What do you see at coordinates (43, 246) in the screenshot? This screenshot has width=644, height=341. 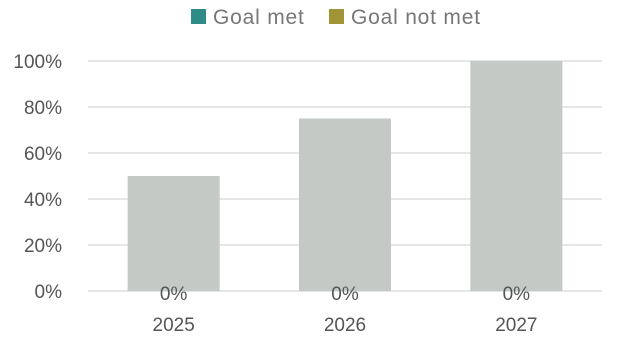 I see `y-tick-label: 20%` at bounding box center [43, 246].